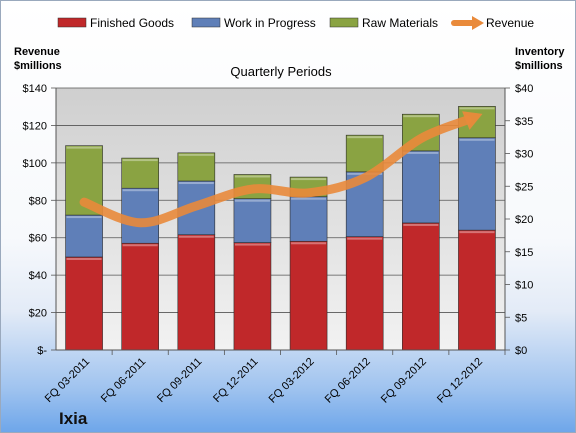 This screenshot has height=433, width=576. Describe the element at coordinates (38, 314) in the screenshot. I see `left-tick-label: $20` at that location.